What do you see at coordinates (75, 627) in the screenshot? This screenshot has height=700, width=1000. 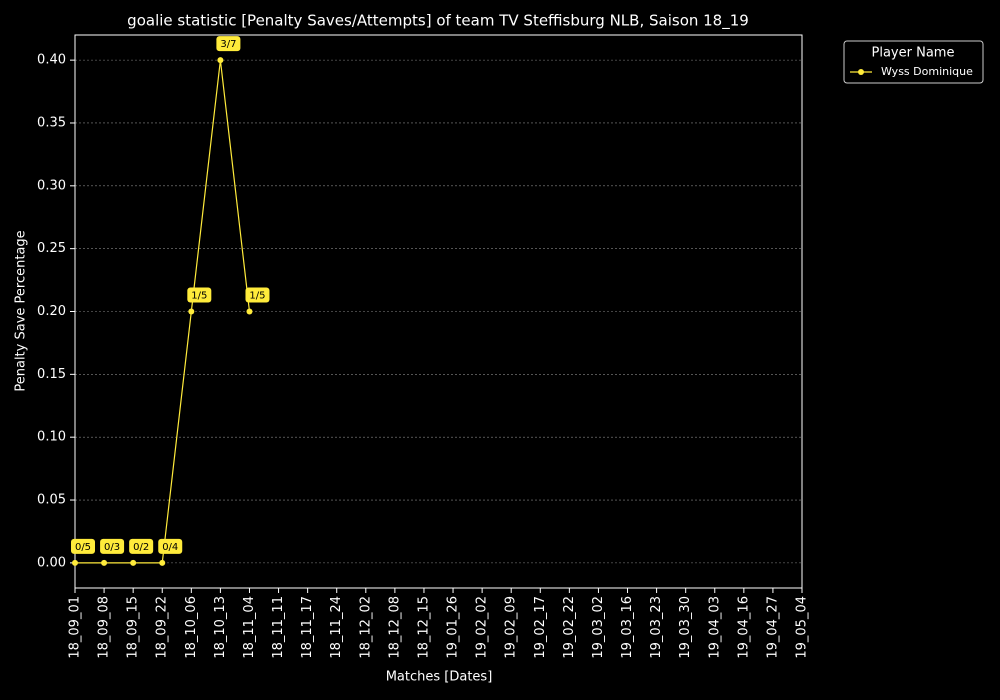 I see `x-tick-label: 18_09_01` at bounding box center [75, 627].